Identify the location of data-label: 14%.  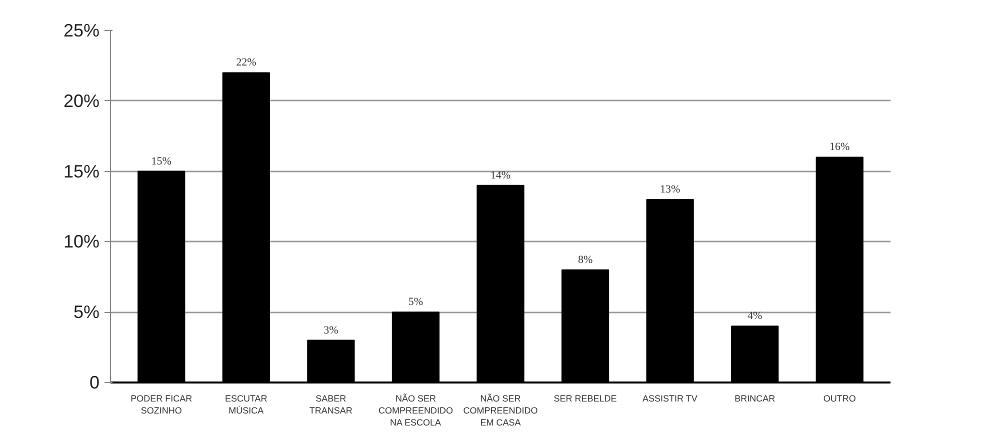
(500, 175).